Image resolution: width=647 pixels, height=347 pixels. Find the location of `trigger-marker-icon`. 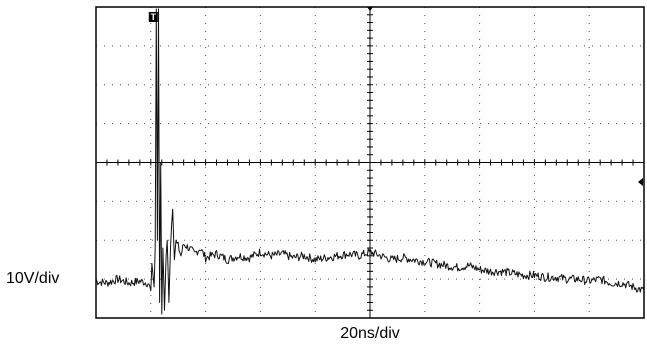

trigger-marker-icon is located at coordinates (153, 17).